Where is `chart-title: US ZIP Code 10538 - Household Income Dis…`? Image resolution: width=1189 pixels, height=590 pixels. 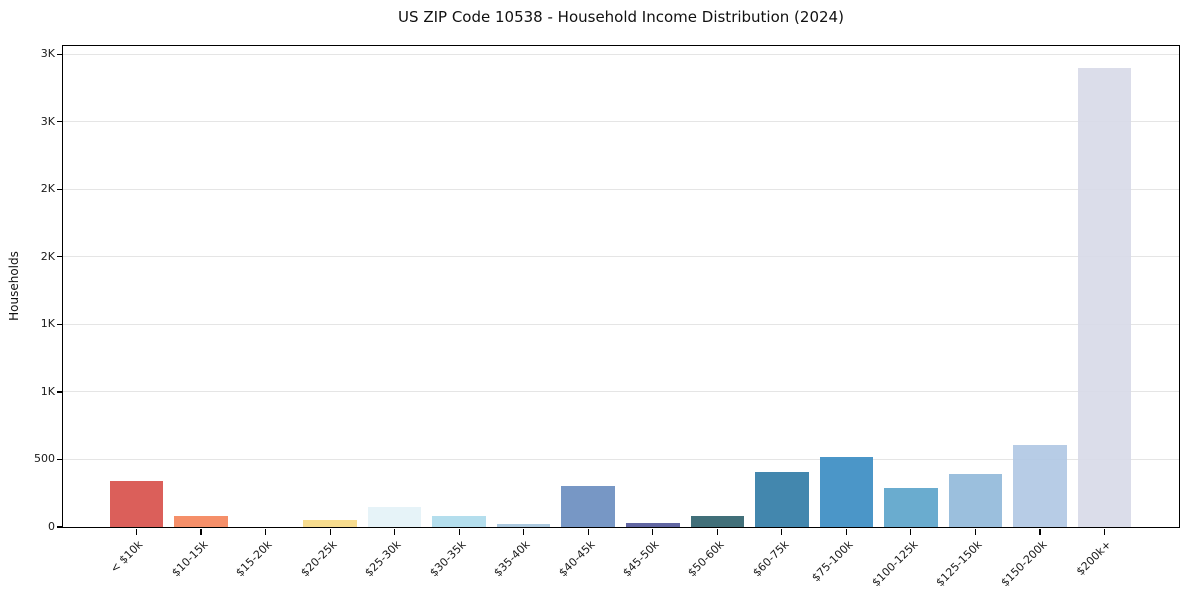 chart-title: US ZIP Code 10538 - Household Income Dis… is located at coordinates (621, 17).